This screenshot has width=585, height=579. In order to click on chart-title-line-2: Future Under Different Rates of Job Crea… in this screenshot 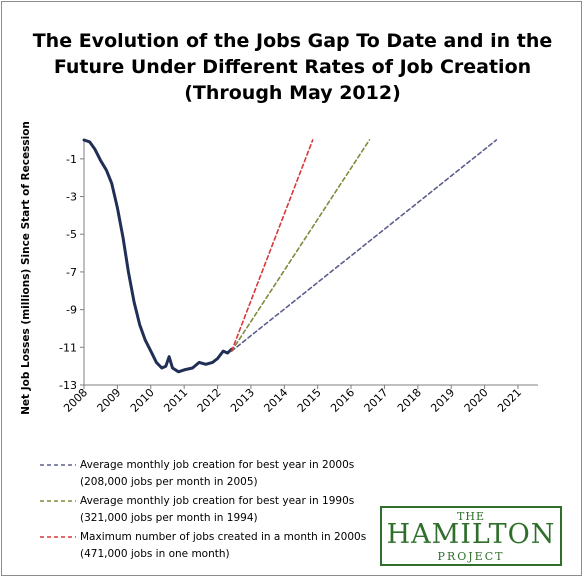, I will do `click(292, 67)`.